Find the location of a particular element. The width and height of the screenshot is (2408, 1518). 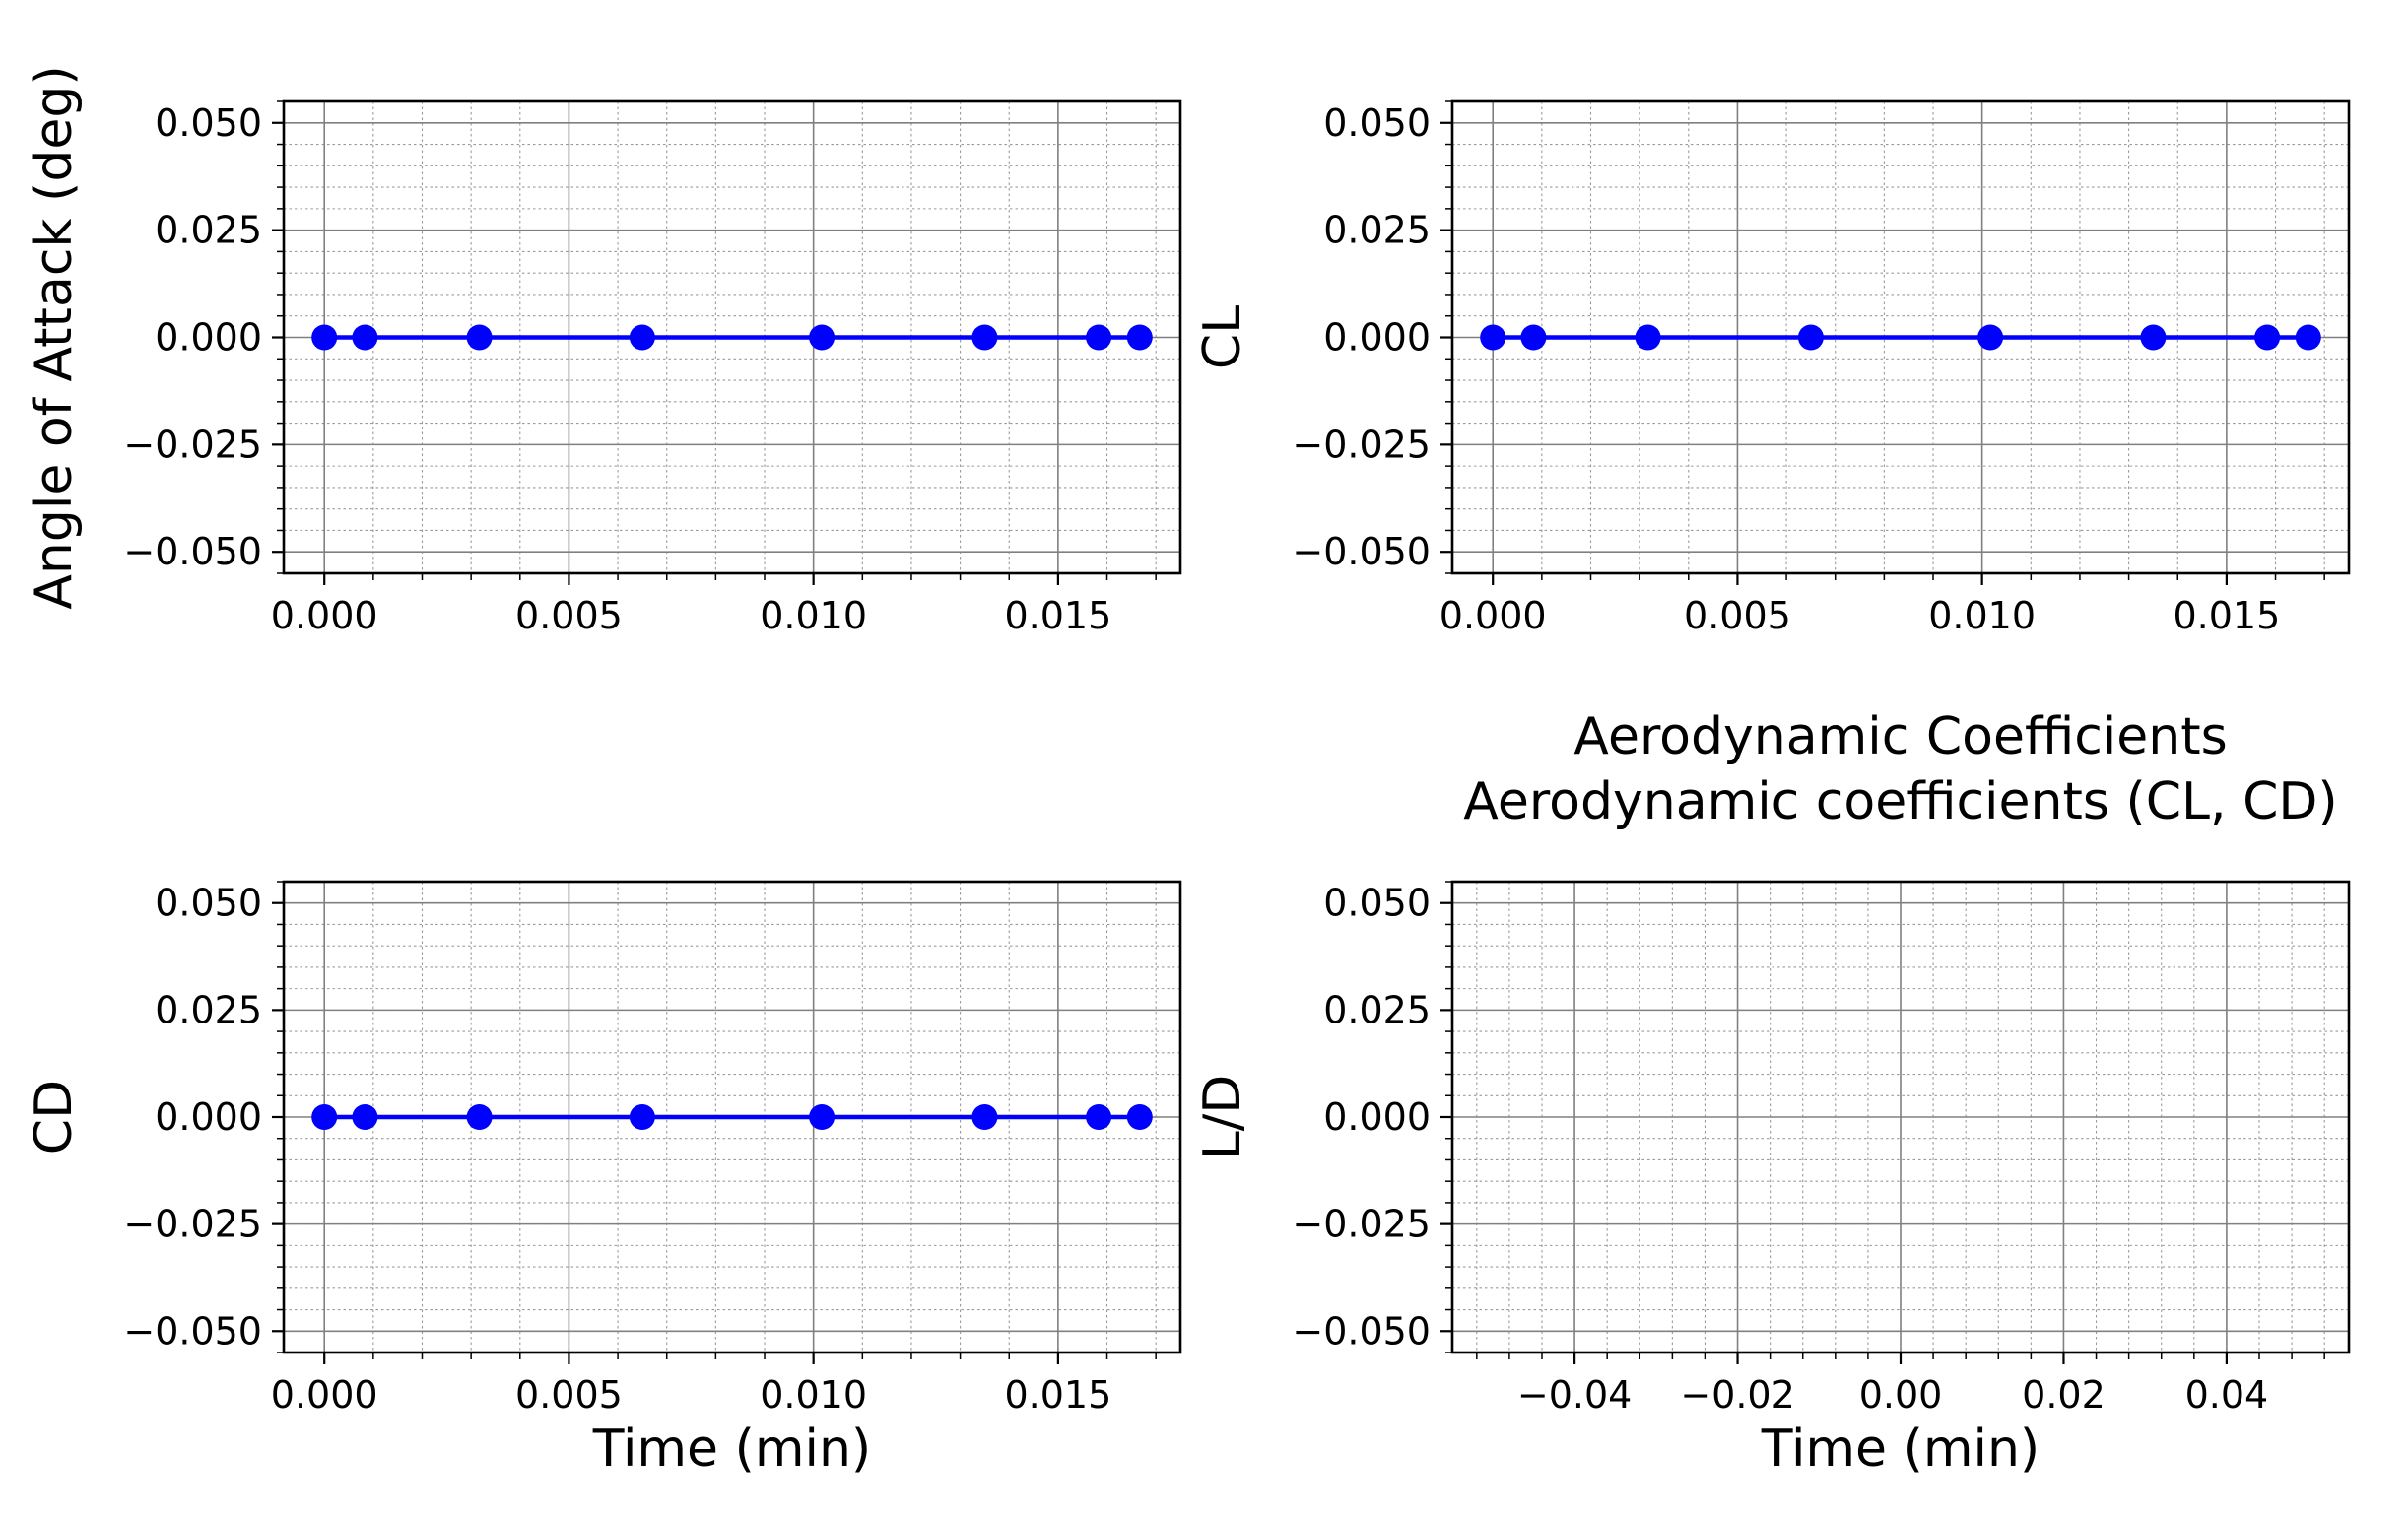

subplot-title-line: Aerodynamic coefficients (CL, CD) is located at coordinates (1900, 801).